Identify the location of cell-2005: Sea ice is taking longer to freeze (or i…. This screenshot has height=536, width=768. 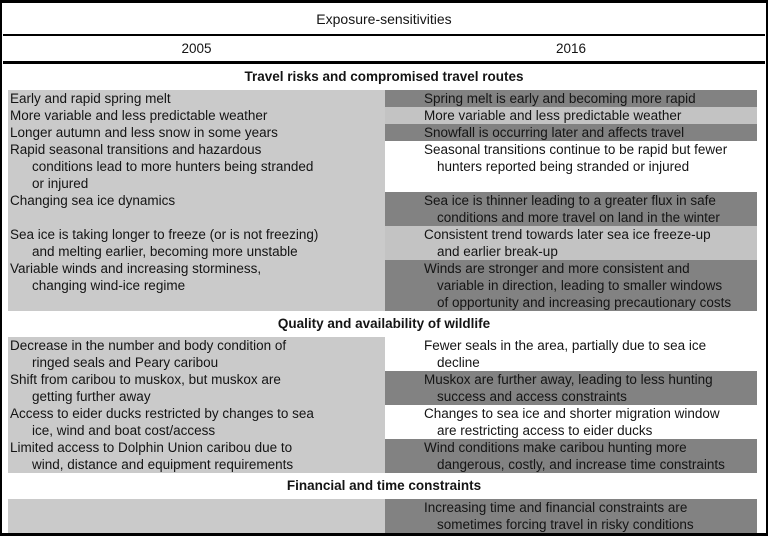
(196, 243).